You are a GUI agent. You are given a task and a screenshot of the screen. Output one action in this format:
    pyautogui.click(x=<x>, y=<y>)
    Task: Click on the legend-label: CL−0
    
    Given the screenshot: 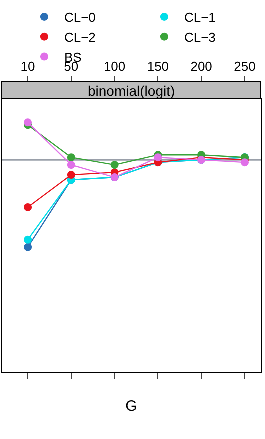 What is the action you would take?
    pyautogui.click(x=80, y=18)
    